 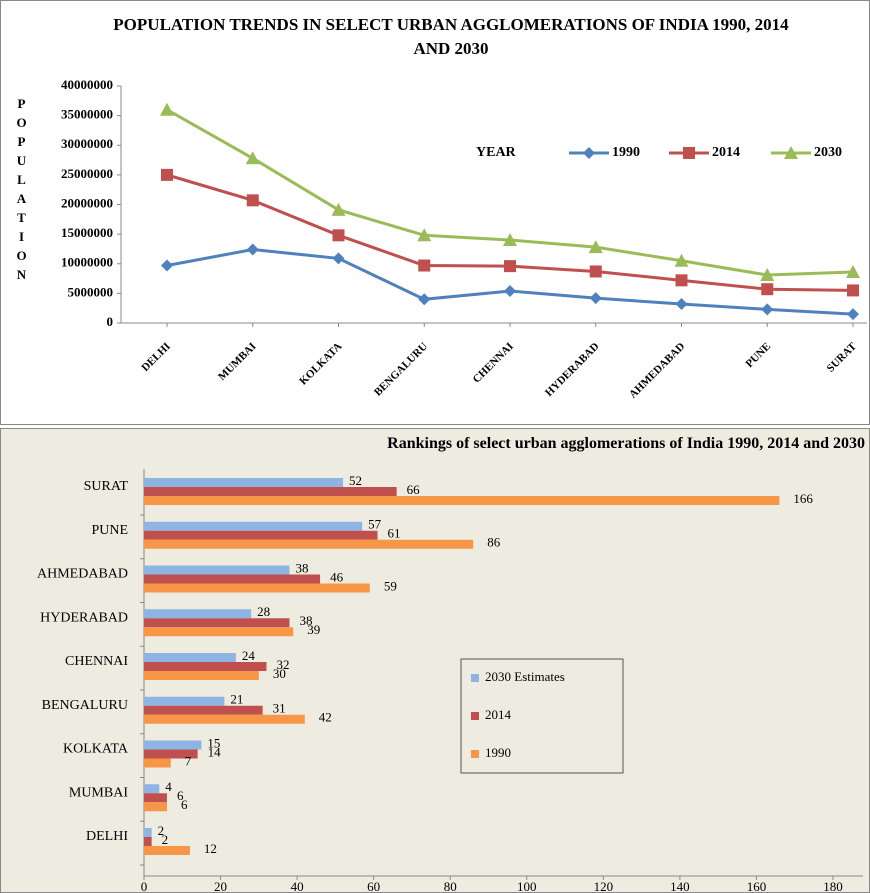 I want to click on legend-label: 2030, so click(x=828, y=152).